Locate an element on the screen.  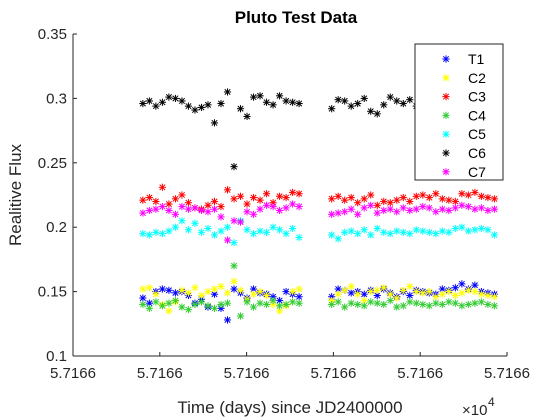
x-axis-label: Time (days) since JD2400000 is located at coordinates (289, 407).